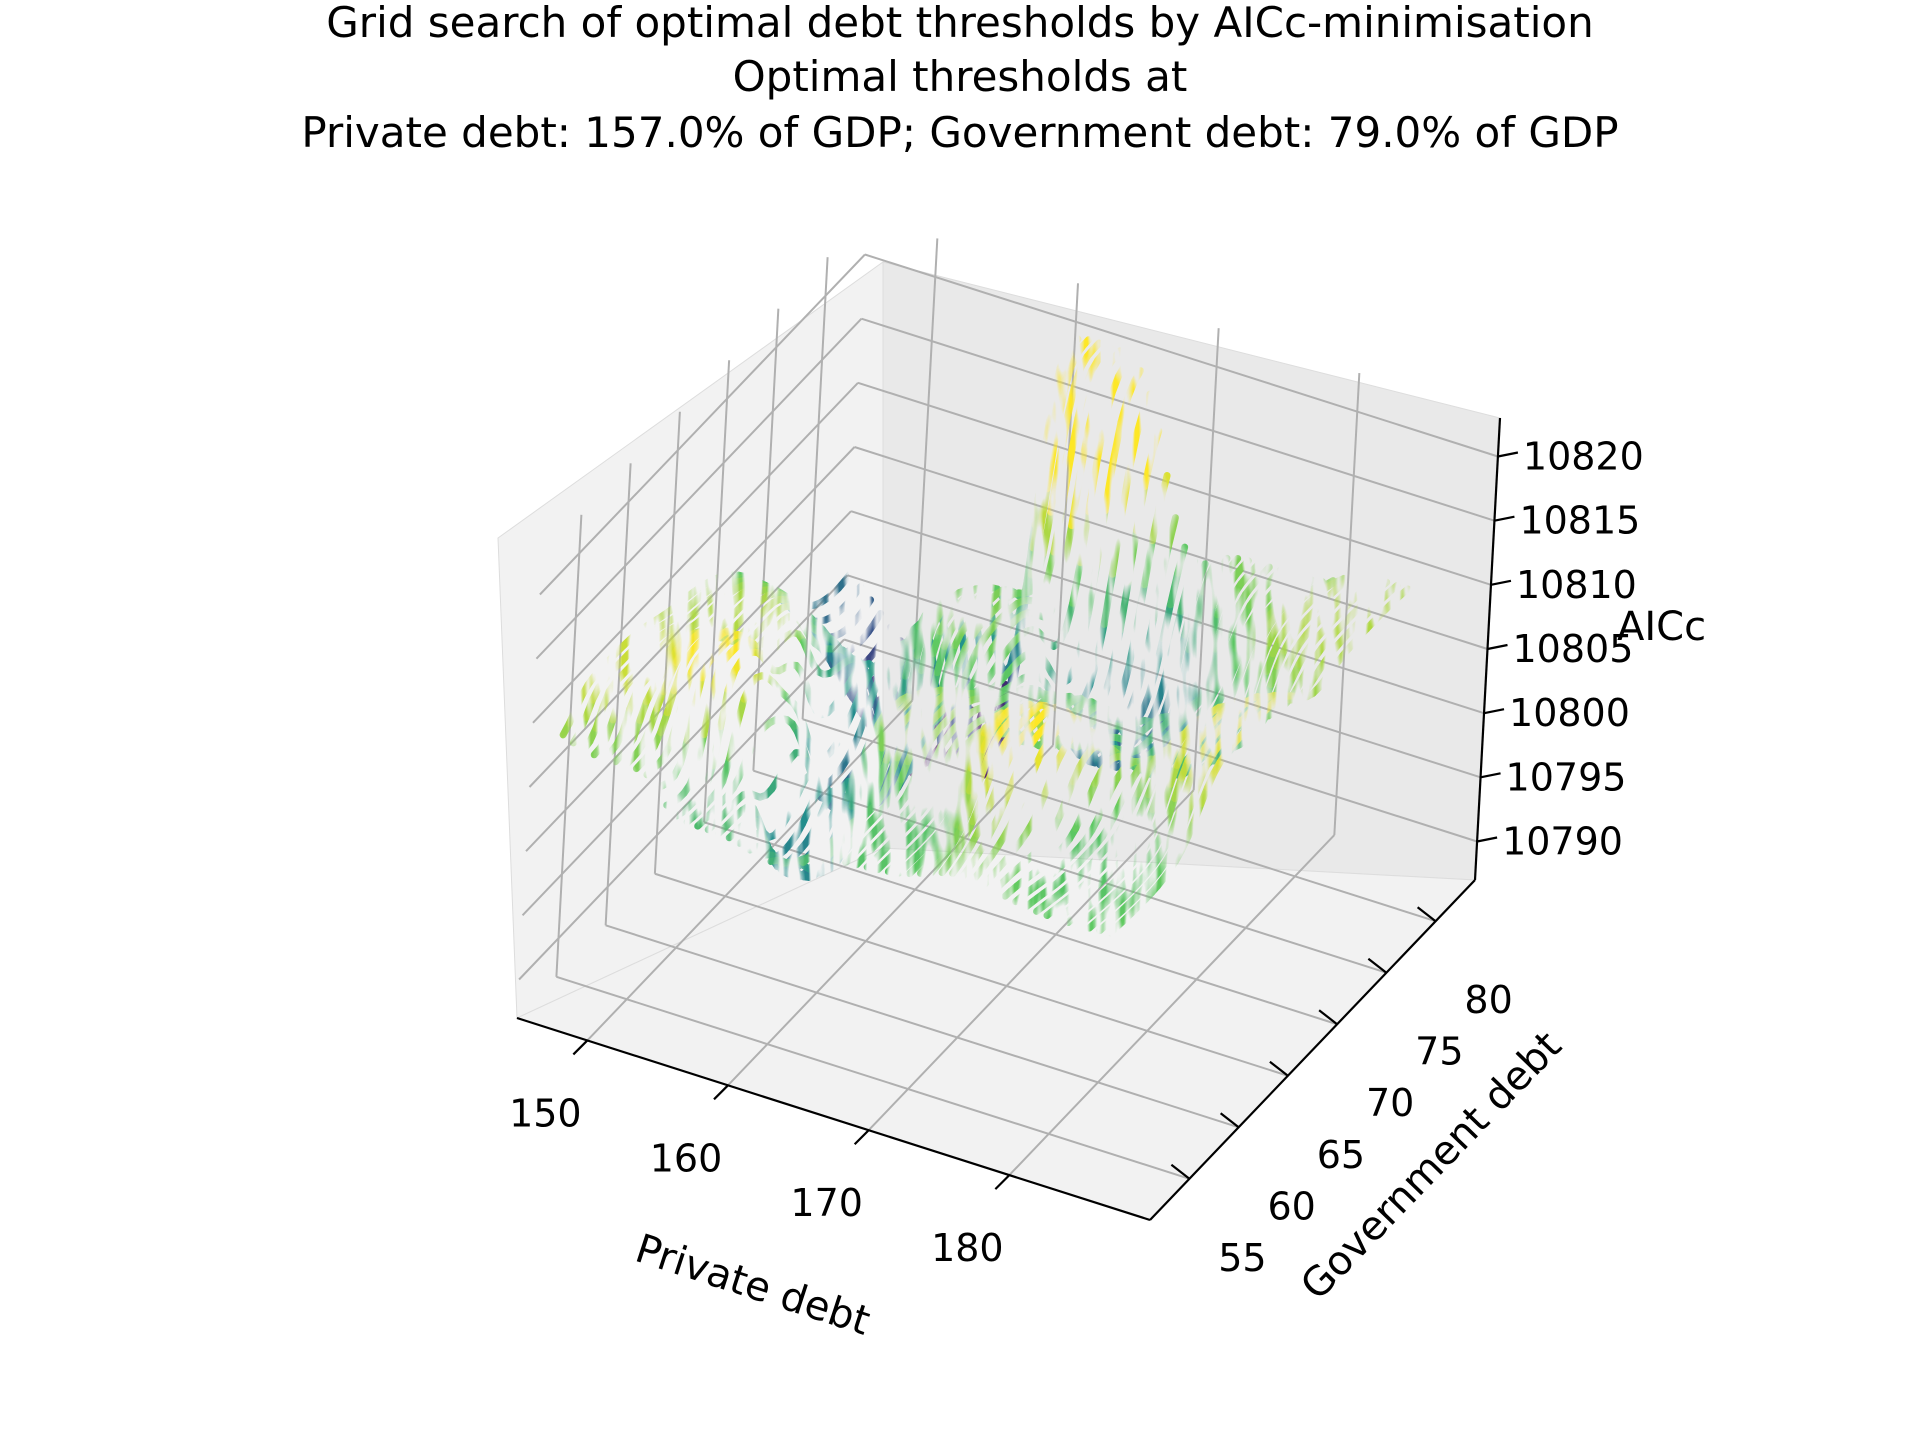  I want to click on x-tick-label: 170, so click(826, 1203).